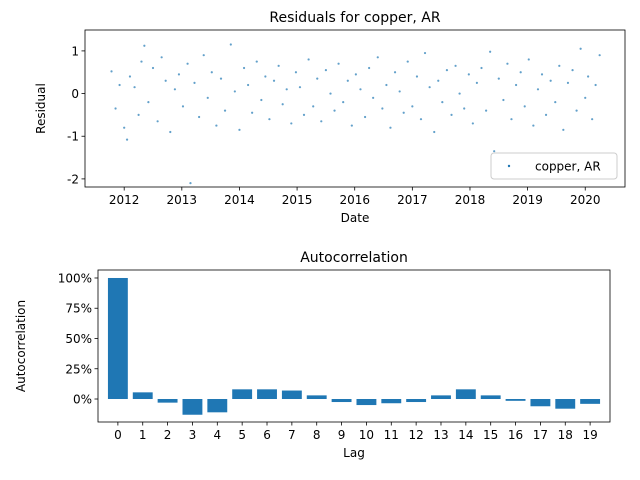 Image resolution: width=640 pixels, height=480 pixels. What do you see at coordinates (415, 435) in the screenshot?
I see `x-tick-label: 12` at bounding box center [415, 435].